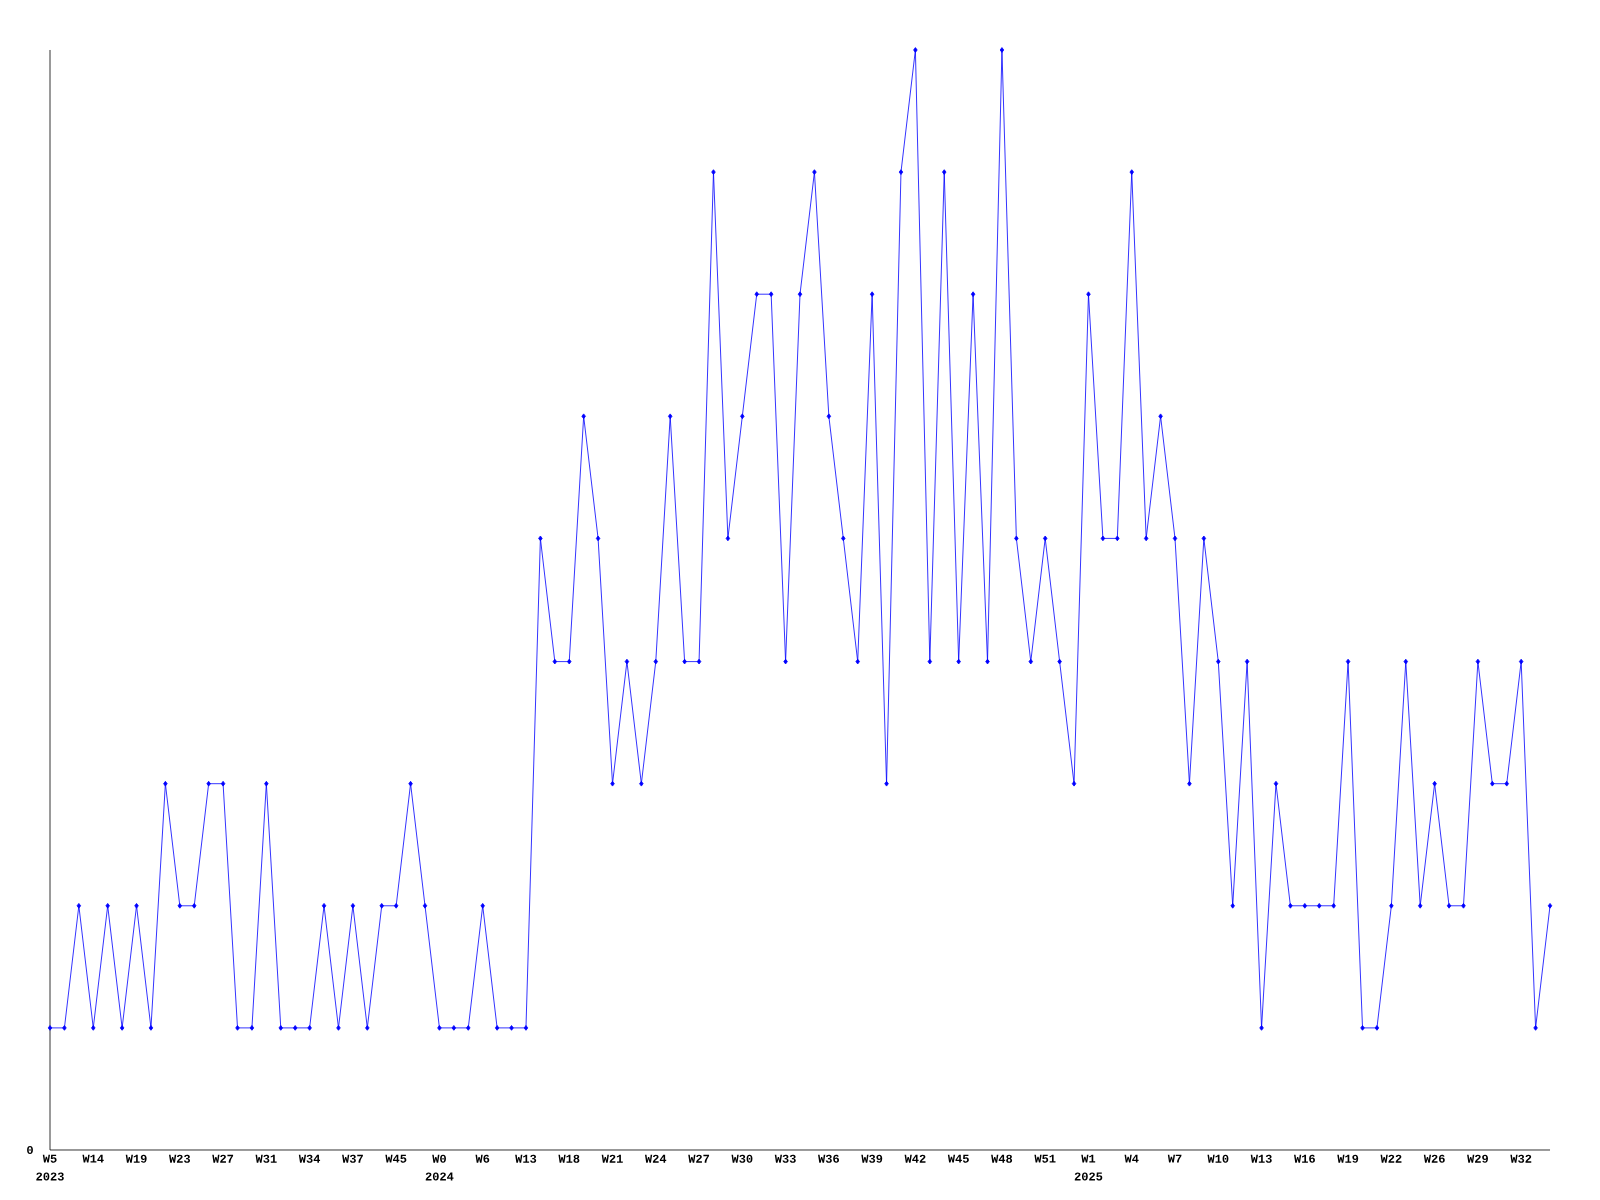  I want to click on x-tick-label: W37, so click(352, 1158).